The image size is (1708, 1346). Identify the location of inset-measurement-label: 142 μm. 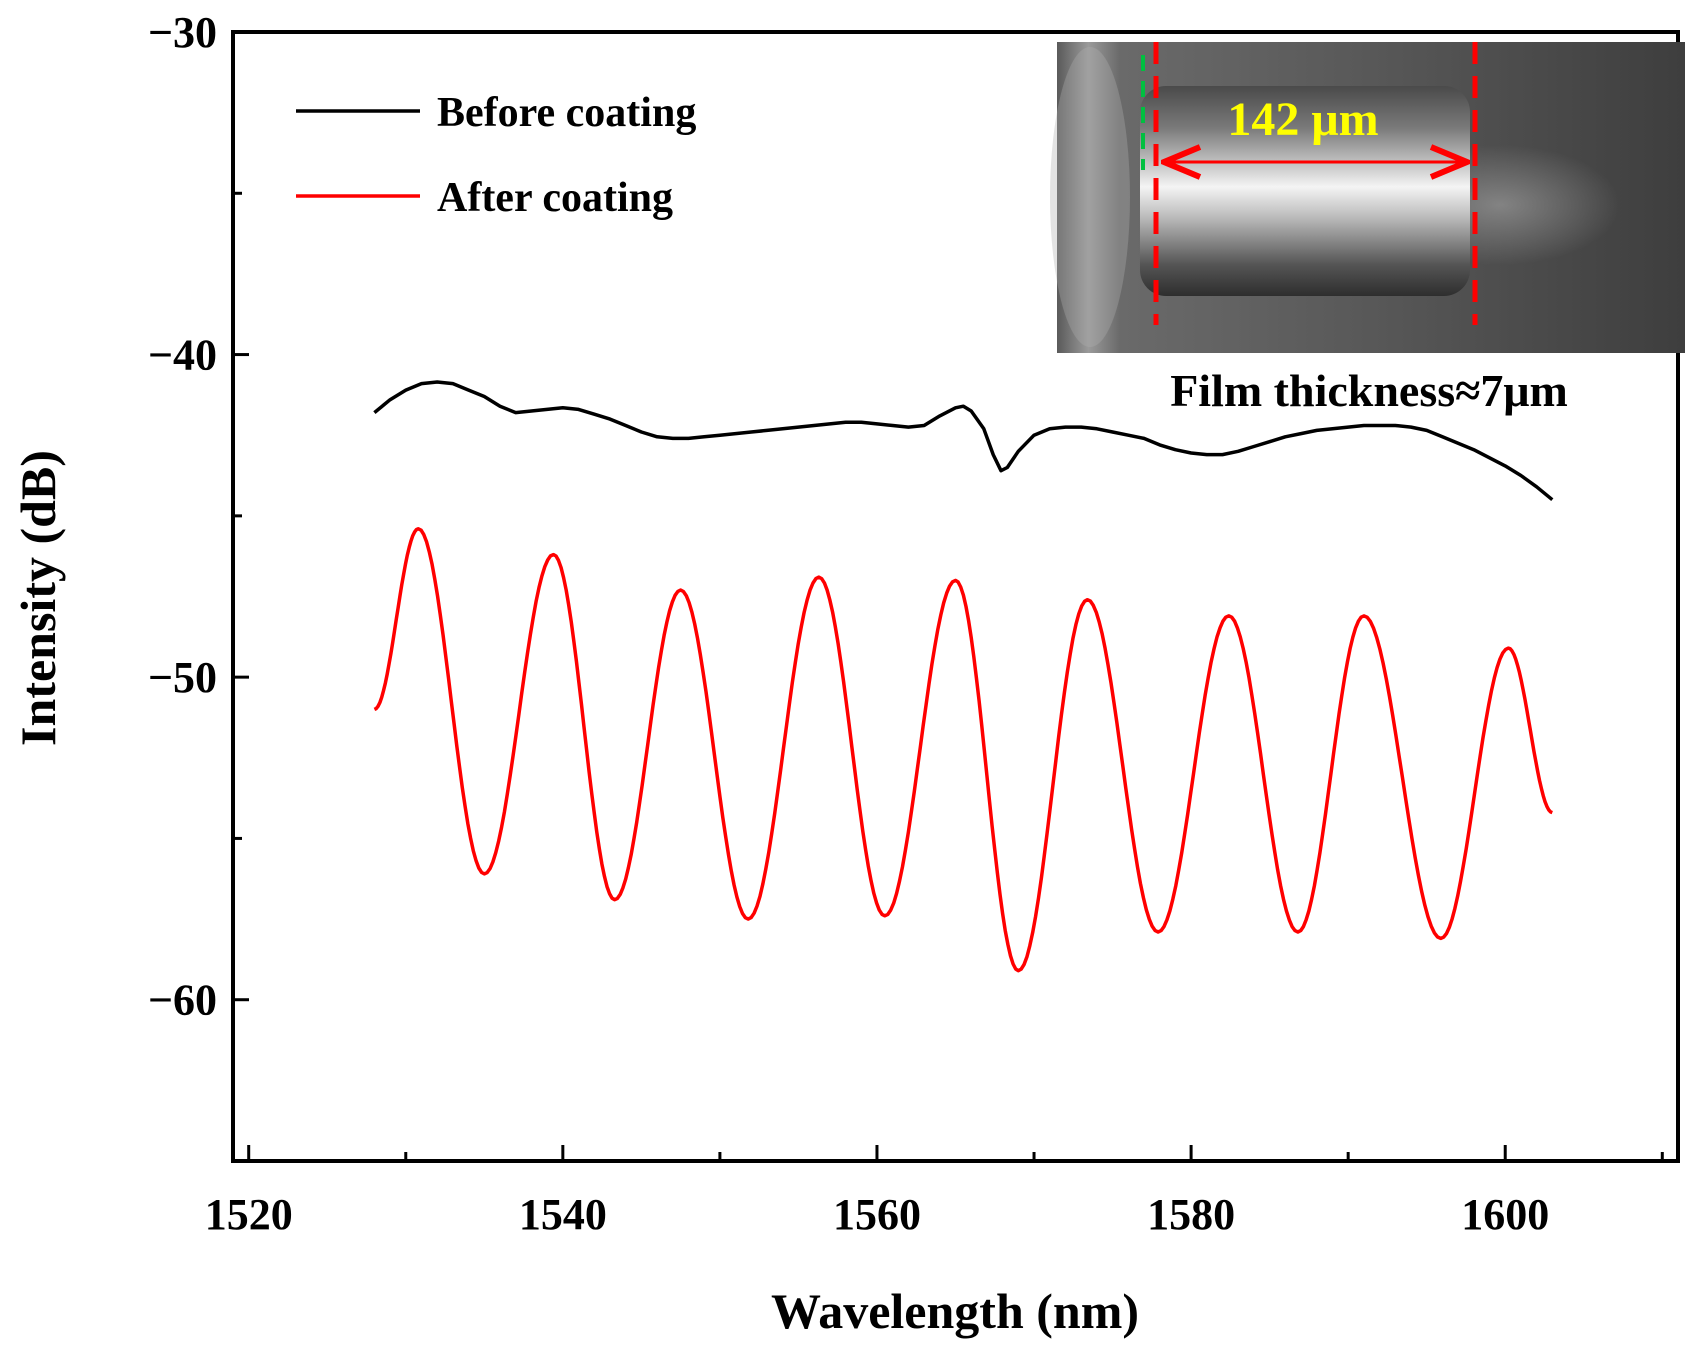
(1302, 119).